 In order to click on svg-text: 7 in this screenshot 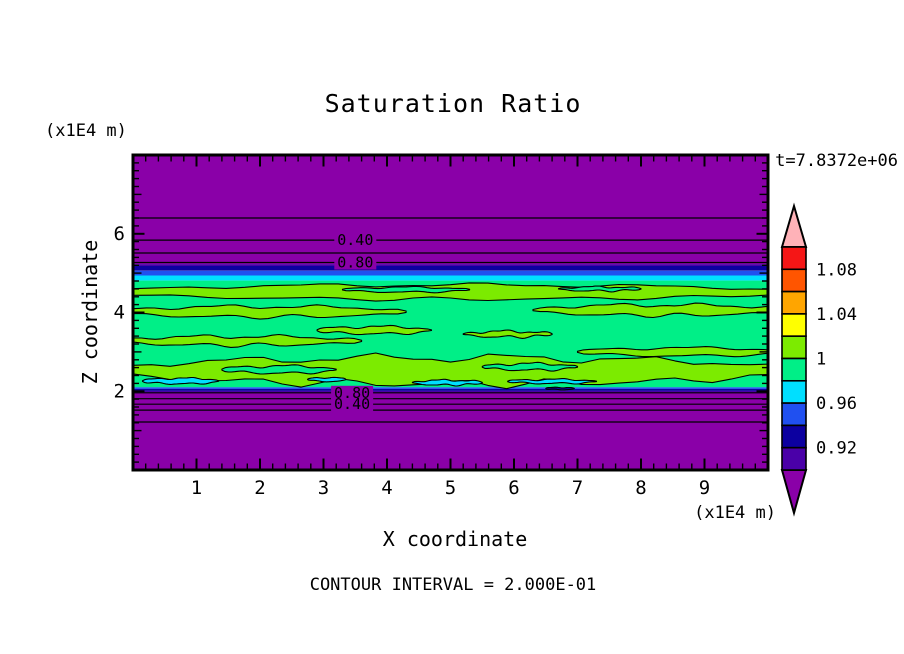, I will do `click(577, 488)`.